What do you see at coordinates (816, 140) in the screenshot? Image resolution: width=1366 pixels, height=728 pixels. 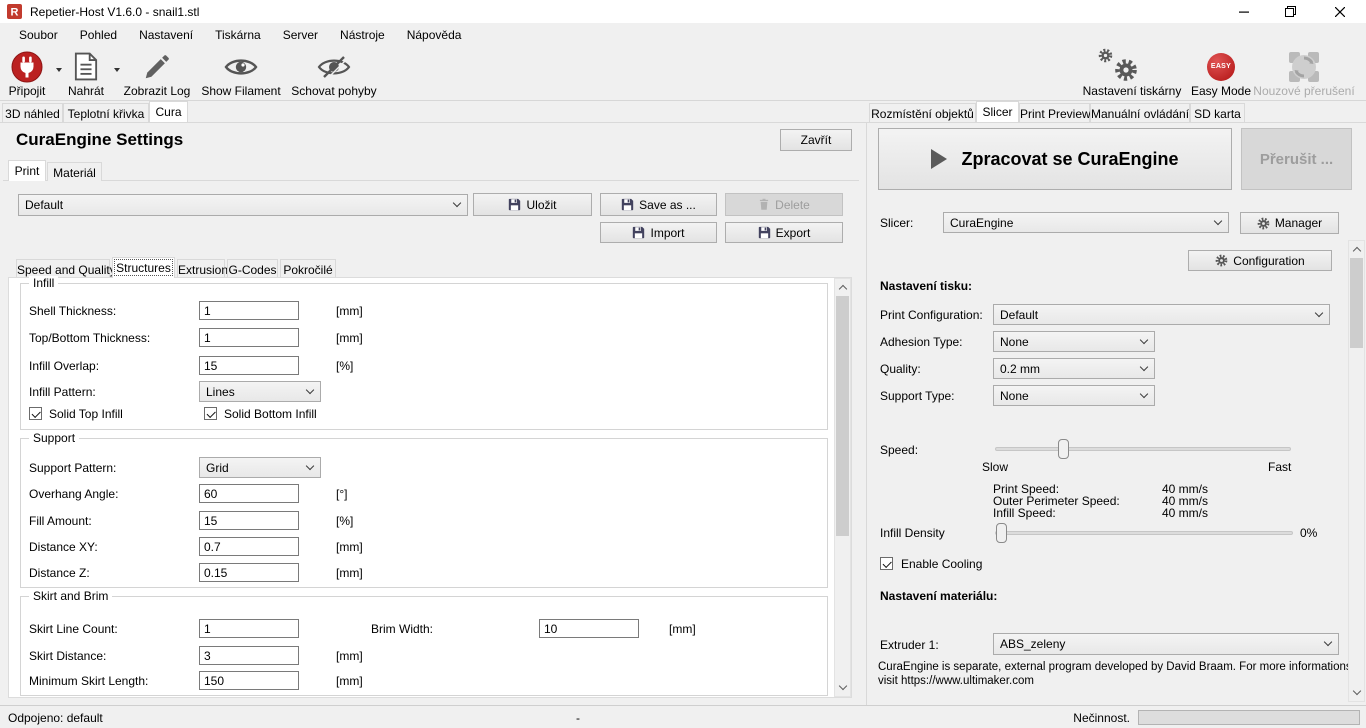 I see `close-settings-button: Zavřít` at bounding box center [816, 140].